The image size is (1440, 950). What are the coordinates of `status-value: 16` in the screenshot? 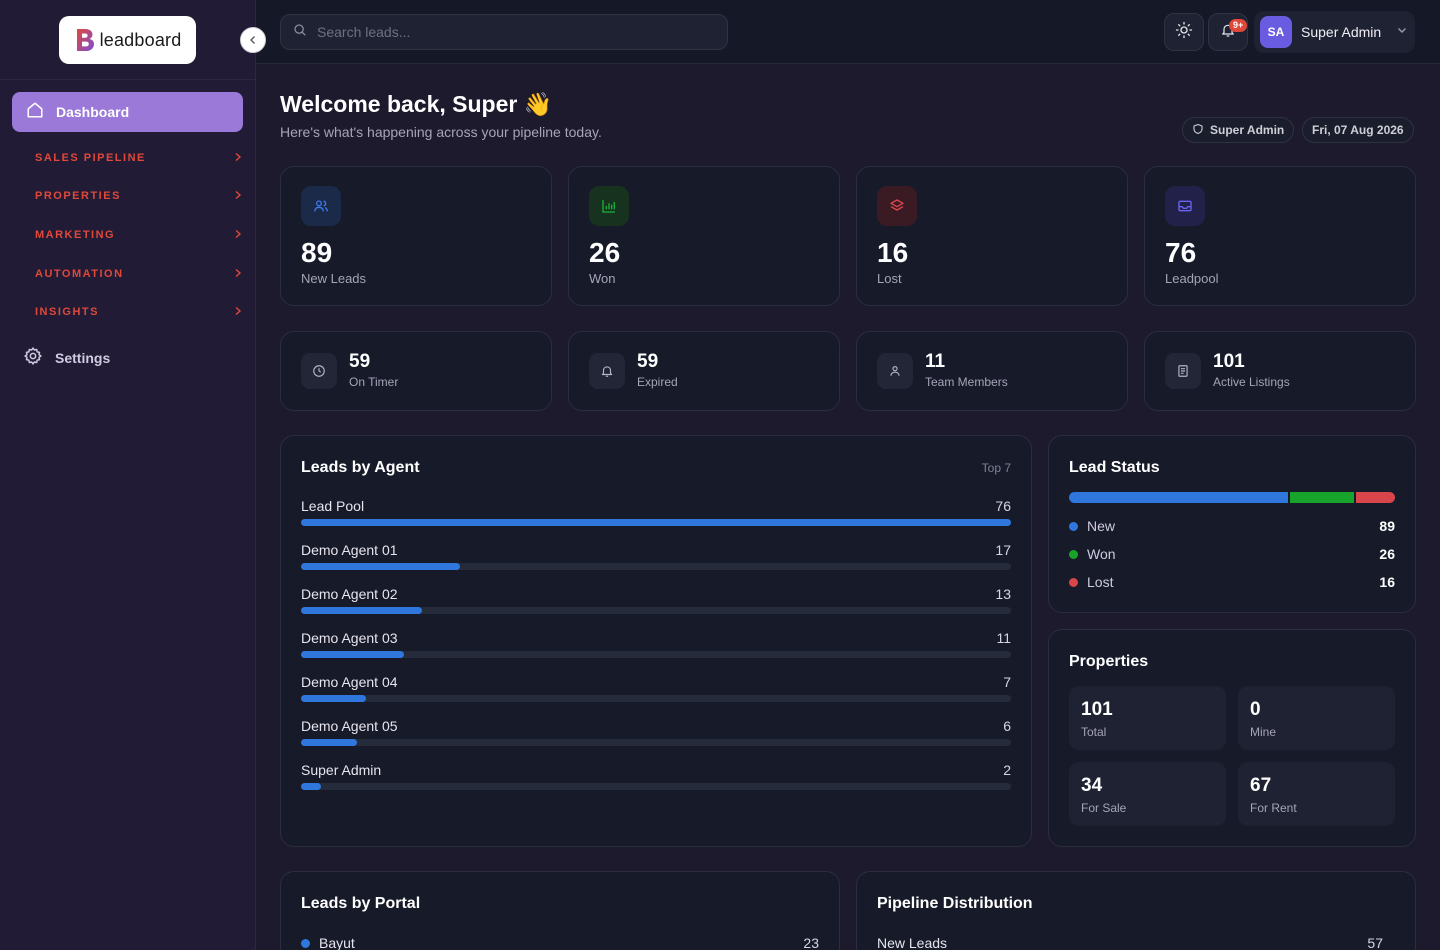 It's located at (1387, 582).